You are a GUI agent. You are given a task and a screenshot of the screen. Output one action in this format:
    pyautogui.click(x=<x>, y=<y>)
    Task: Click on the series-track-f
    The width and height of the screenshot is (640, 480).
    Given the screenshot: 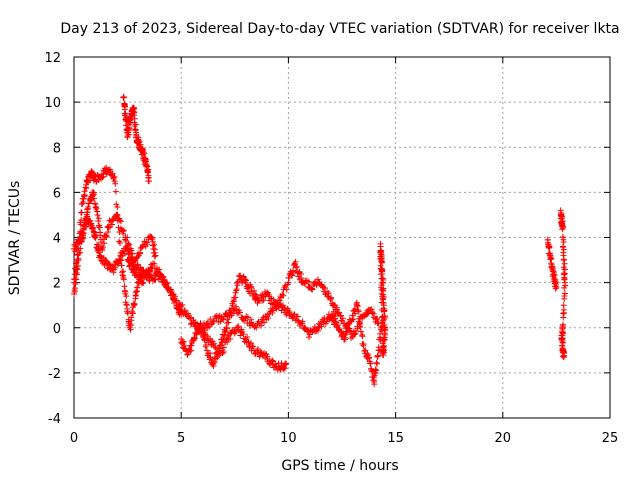 What is the action you would take?
    pyautogui.click(x=258, y=321)
    